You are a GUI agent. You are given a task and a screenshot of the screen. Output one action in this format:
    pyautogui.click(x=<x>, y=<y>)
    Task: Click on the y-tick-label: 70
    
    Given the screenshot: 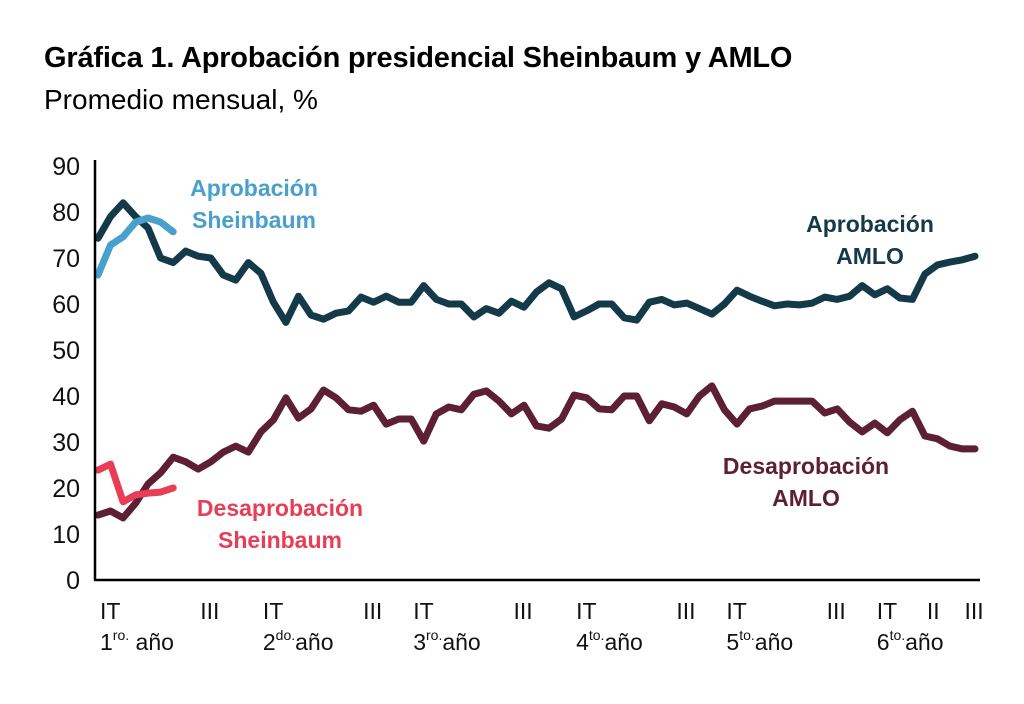 What is the action you would take?
    pyautogui.click(x=66, y=259)
    